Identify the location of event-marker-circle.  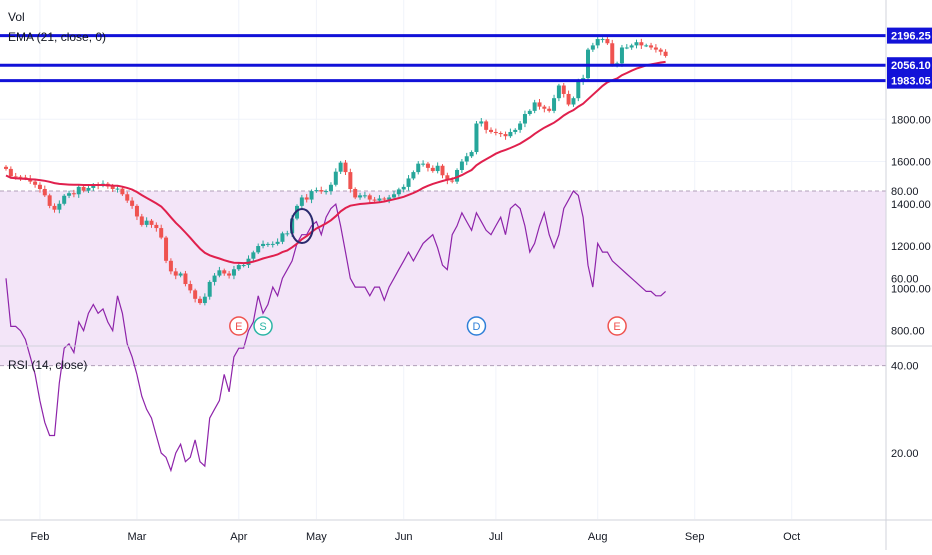
(617, 326).